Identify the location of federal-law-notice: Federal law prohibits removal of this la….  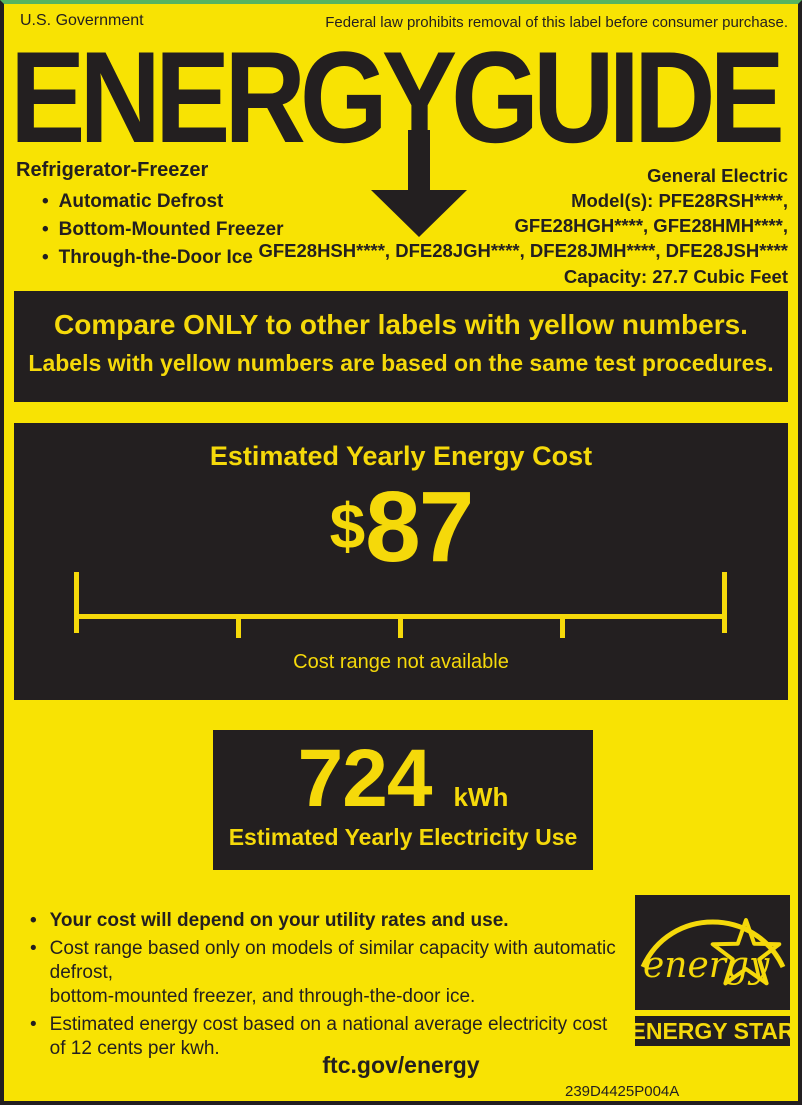
(556, 22).